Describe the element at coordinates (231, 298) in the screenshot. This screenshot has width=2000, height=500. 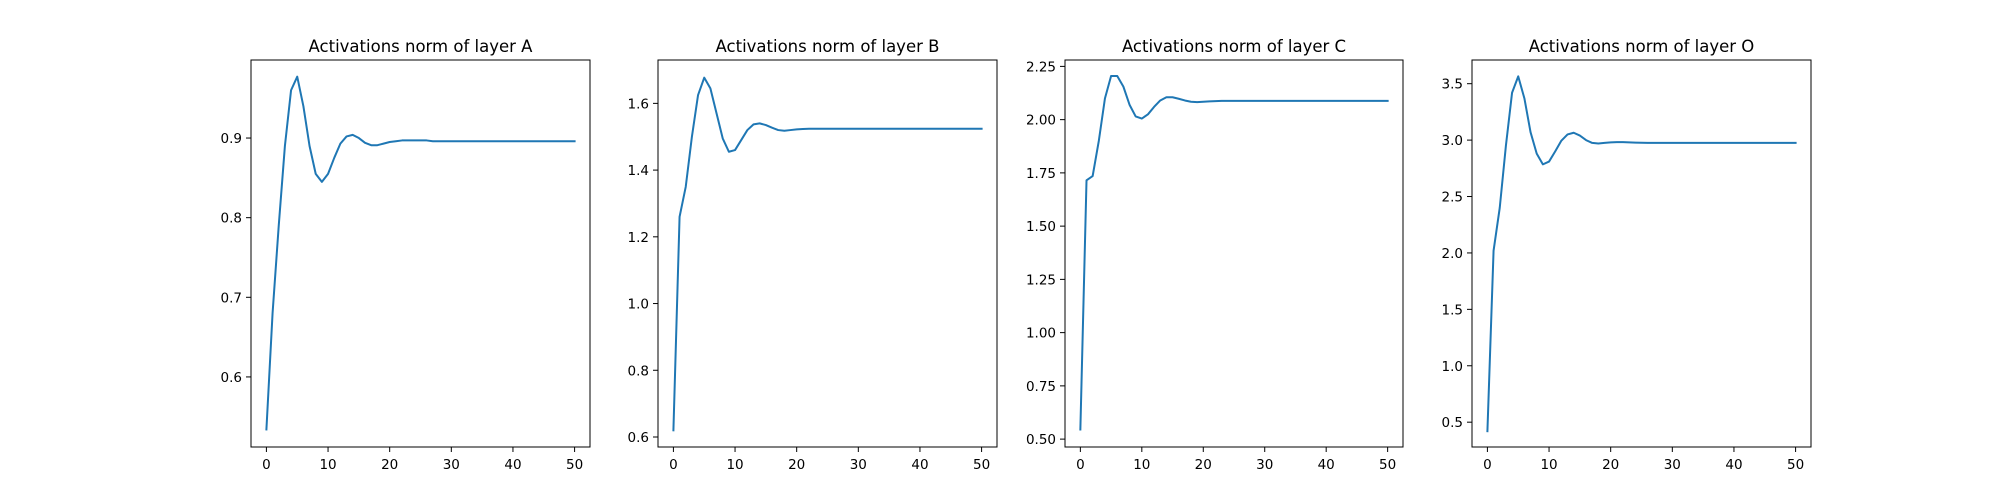
I see `y-tick-label: 0.7` at that location.